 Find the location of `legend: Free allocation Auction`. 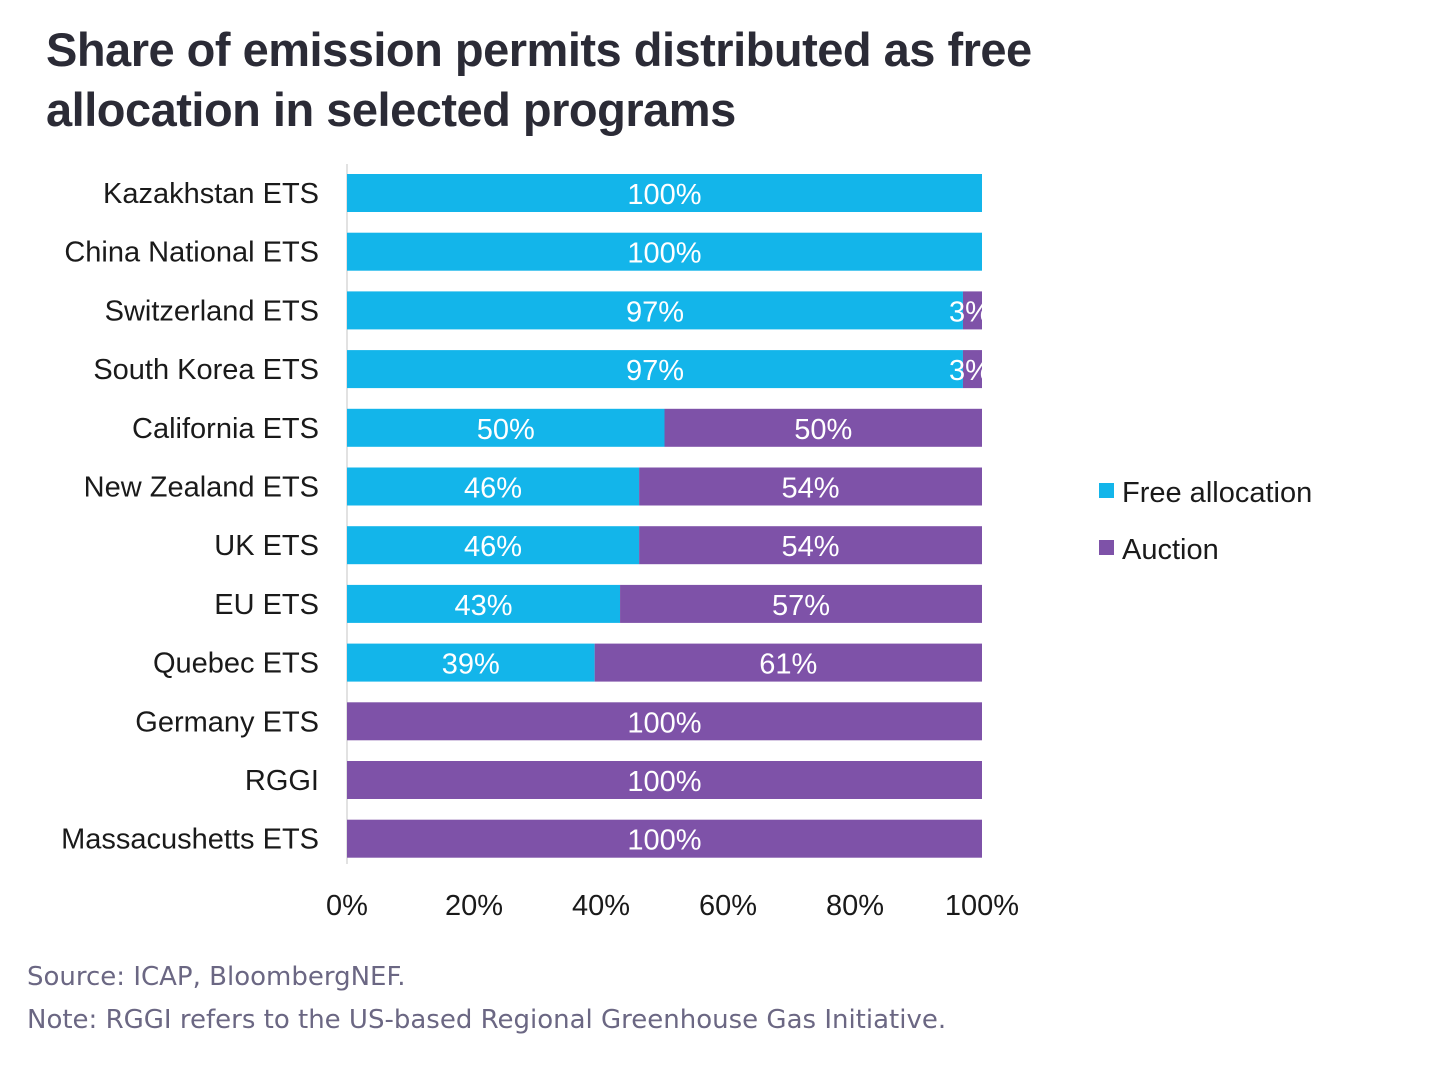

legend: Free allocation Auction is located at coordinates (1205, 521).